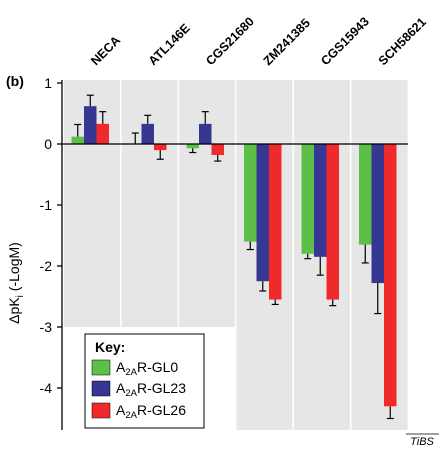 The width and height of the screenshot is (448, 453). What do you see at coordinates (147, 133) in the screenshot?
I see `bar-gl23-atl146e` at bounding box center [147, 133].